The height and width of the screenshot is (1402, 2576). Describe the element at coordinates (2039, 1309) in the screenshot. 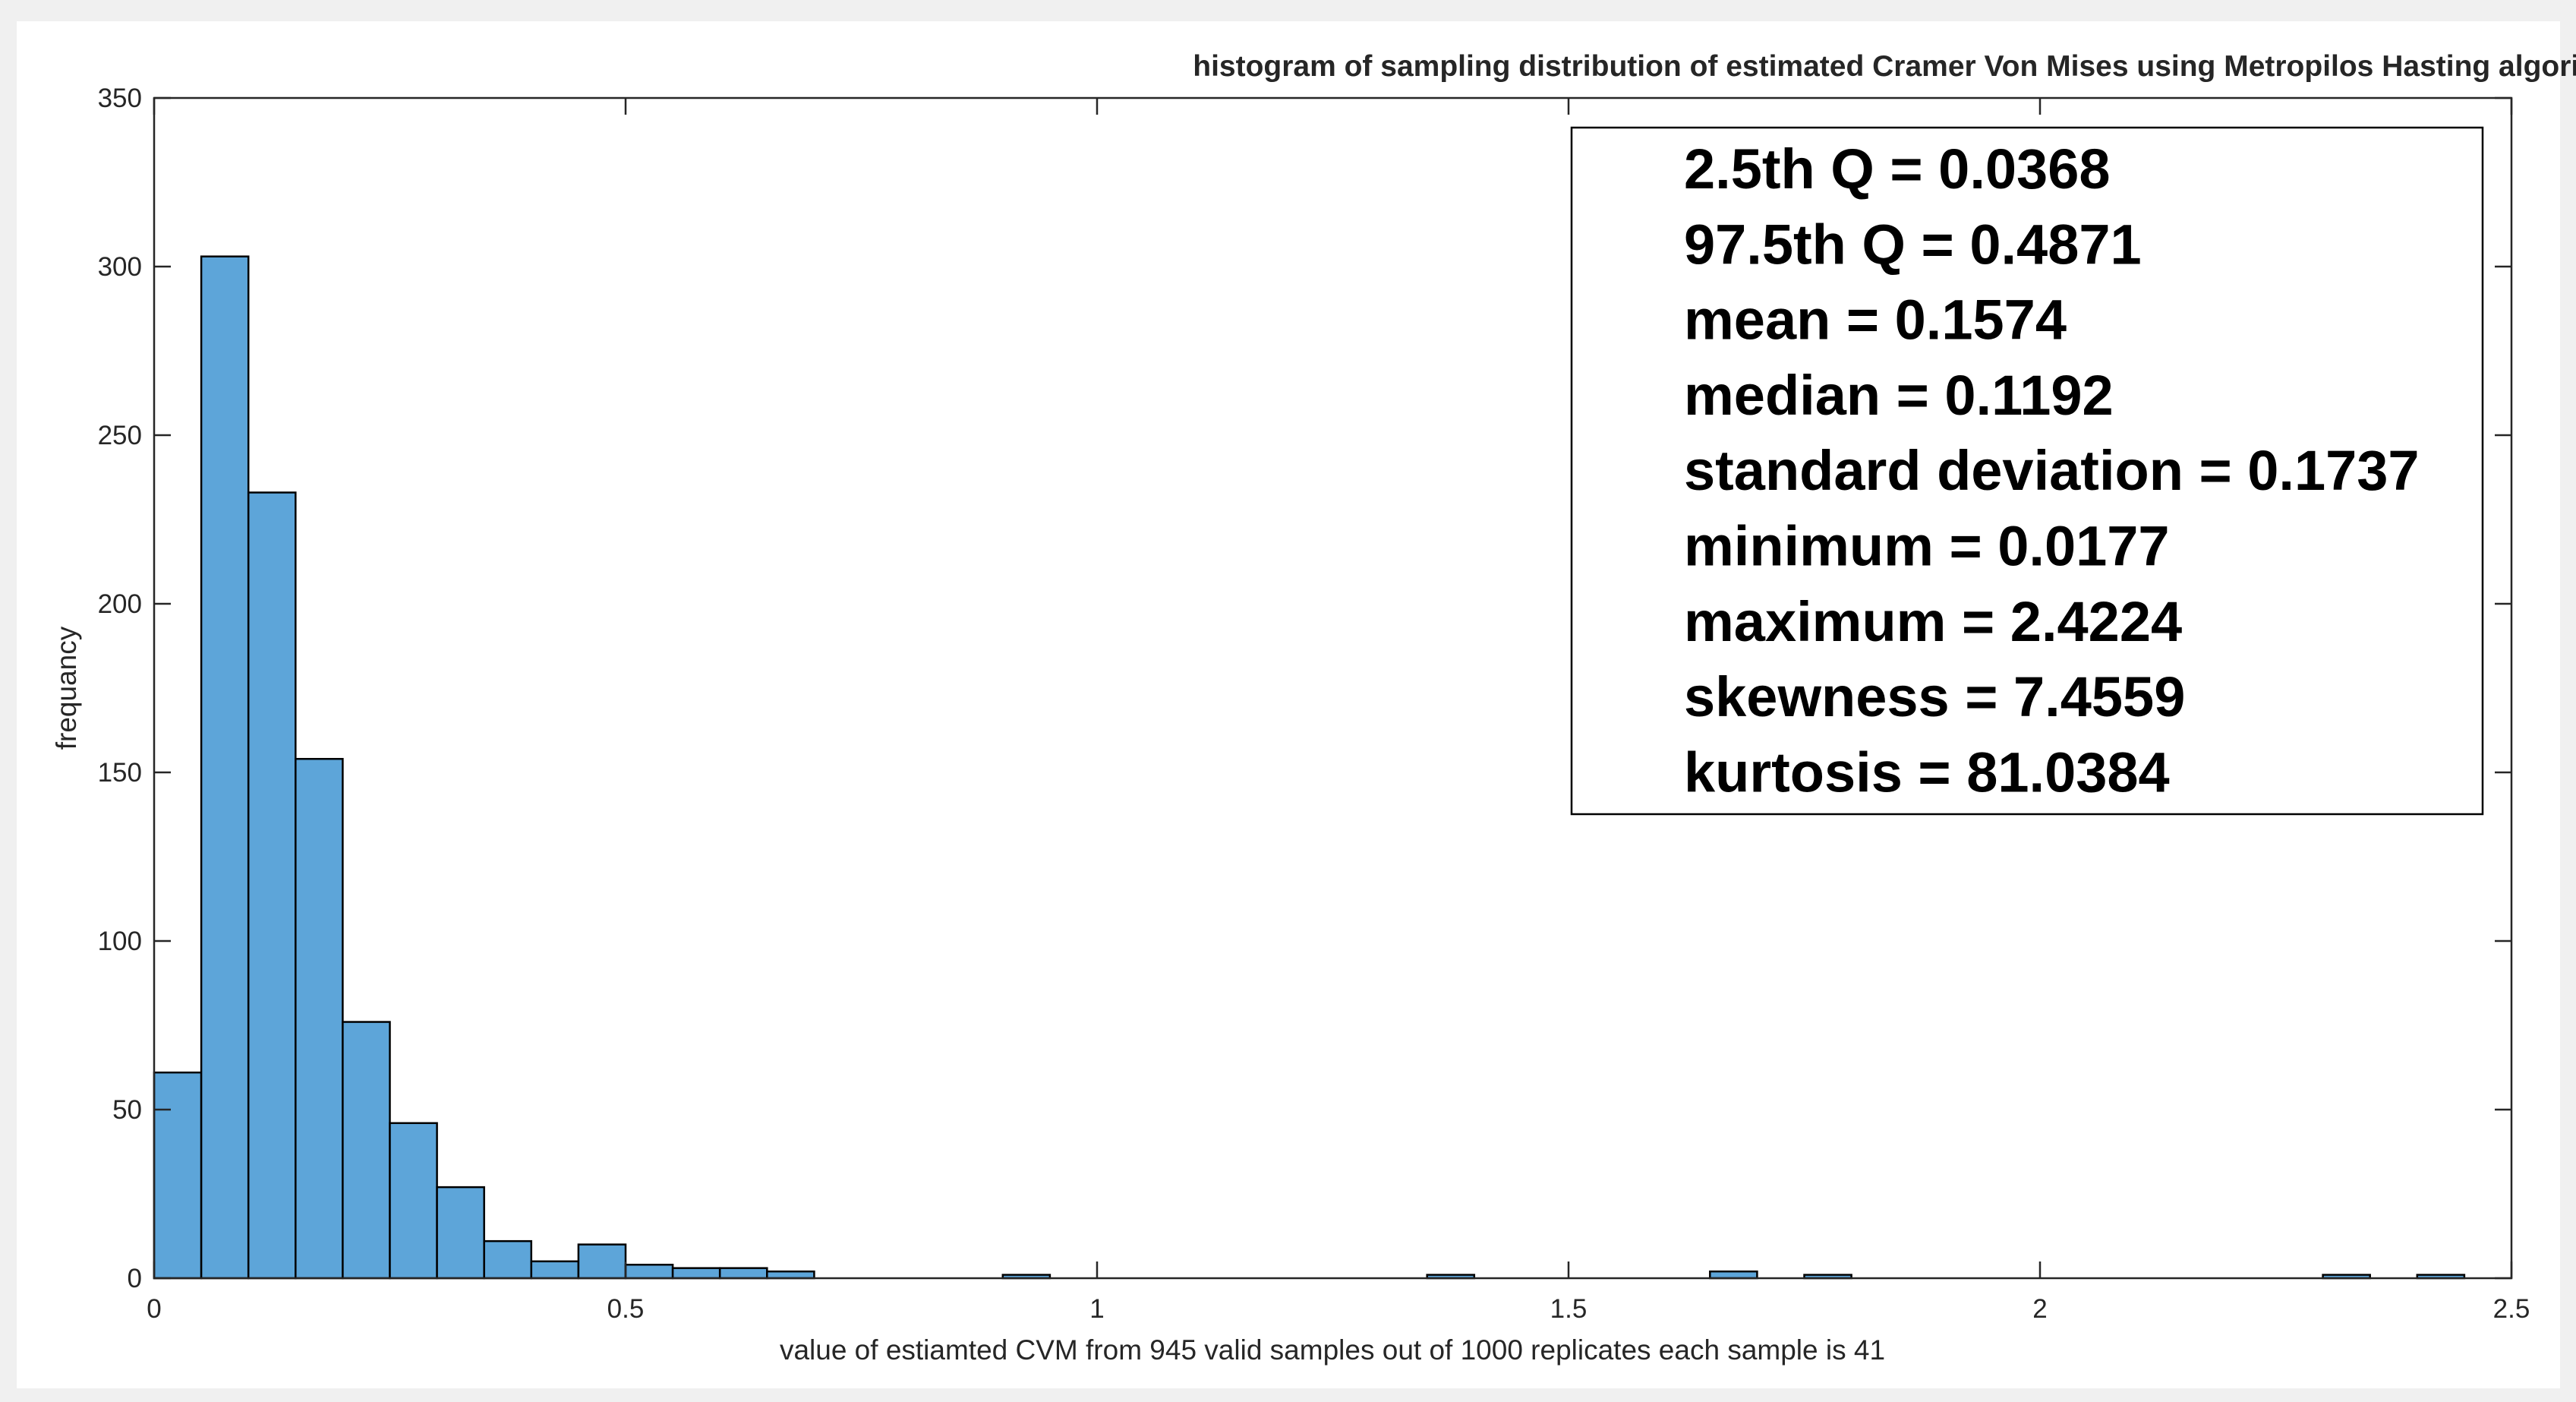

I see `x-tick-label-4: 2` at that location.